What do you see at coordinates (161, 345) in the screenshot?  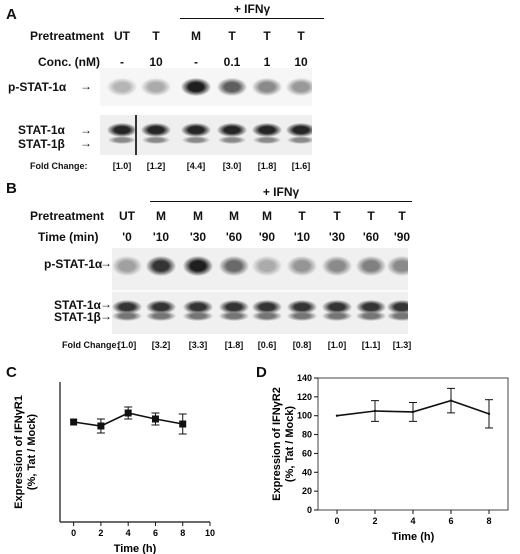 I see `fold-b-1: [3.2]` at bounding box center [161, 345].